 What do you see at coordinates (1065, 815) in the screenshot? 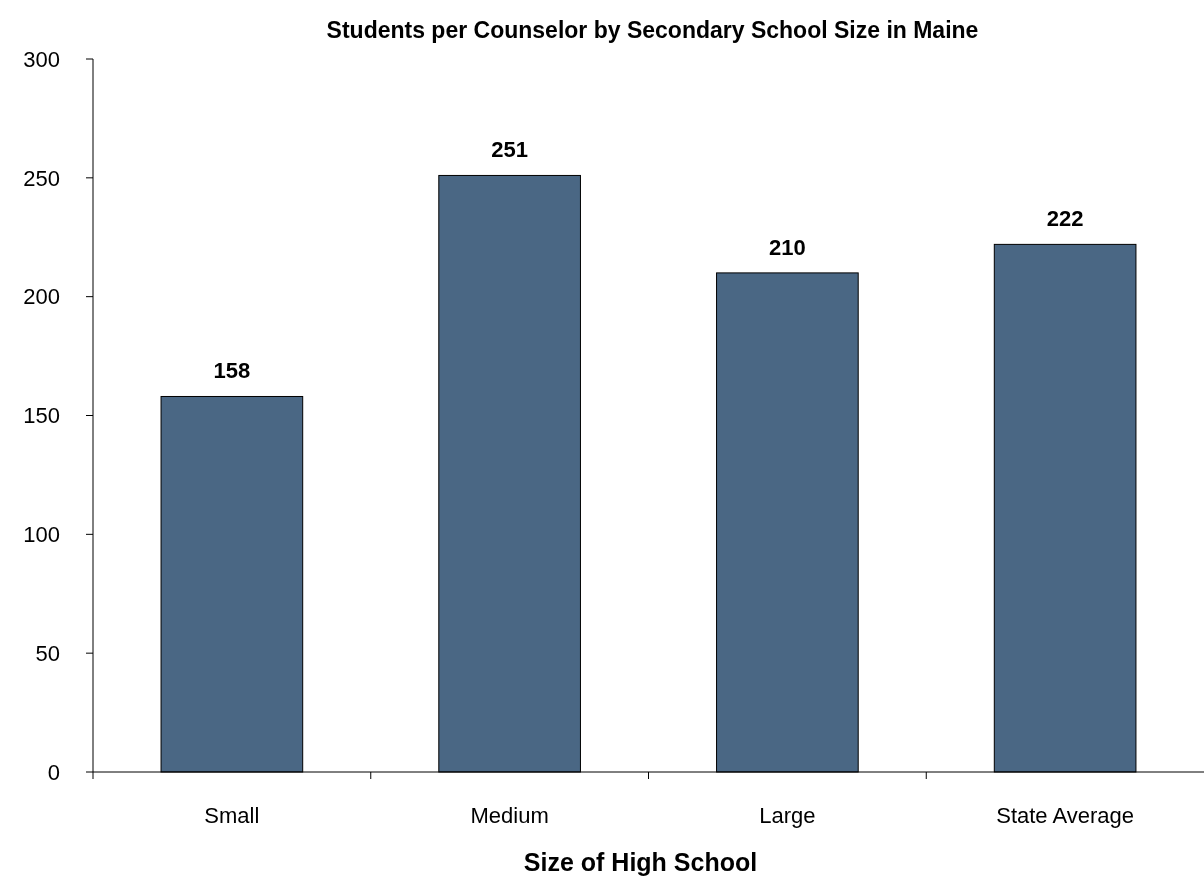
I see `x-tick-label: State Average` at bounding box center [1065, 815].